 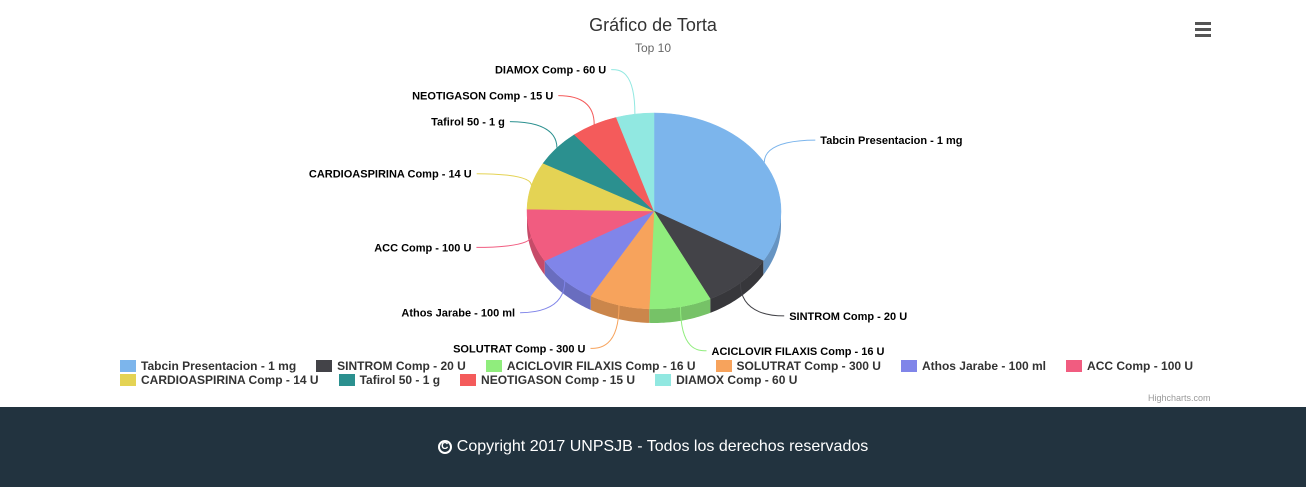 What do you see at coordinates (737, 380) in the screenshot?
I see `legend-label: DIAMOX Comp - 60 U` at bounding box center [737, 380].